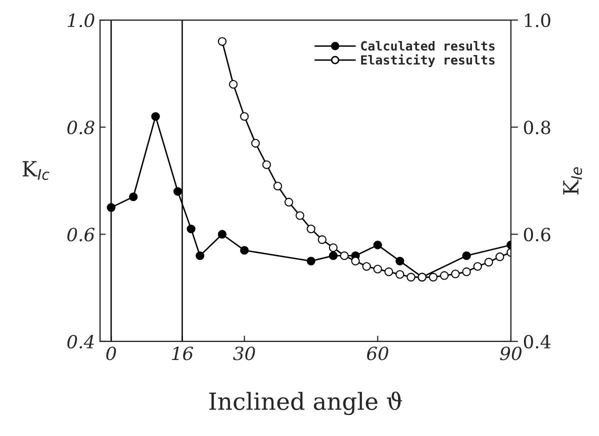 This screenshot has height=436, width=599. I want to click on x-tick-label: 90, so click(511, 353).